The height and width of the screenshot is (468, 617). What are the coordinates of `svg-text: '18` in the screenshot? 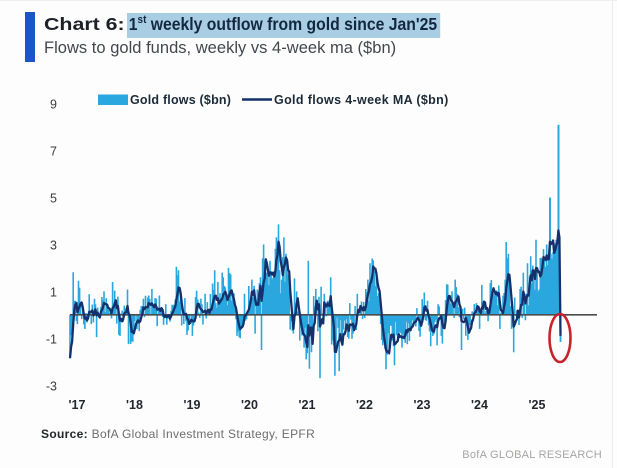 It's located at (134, 405).